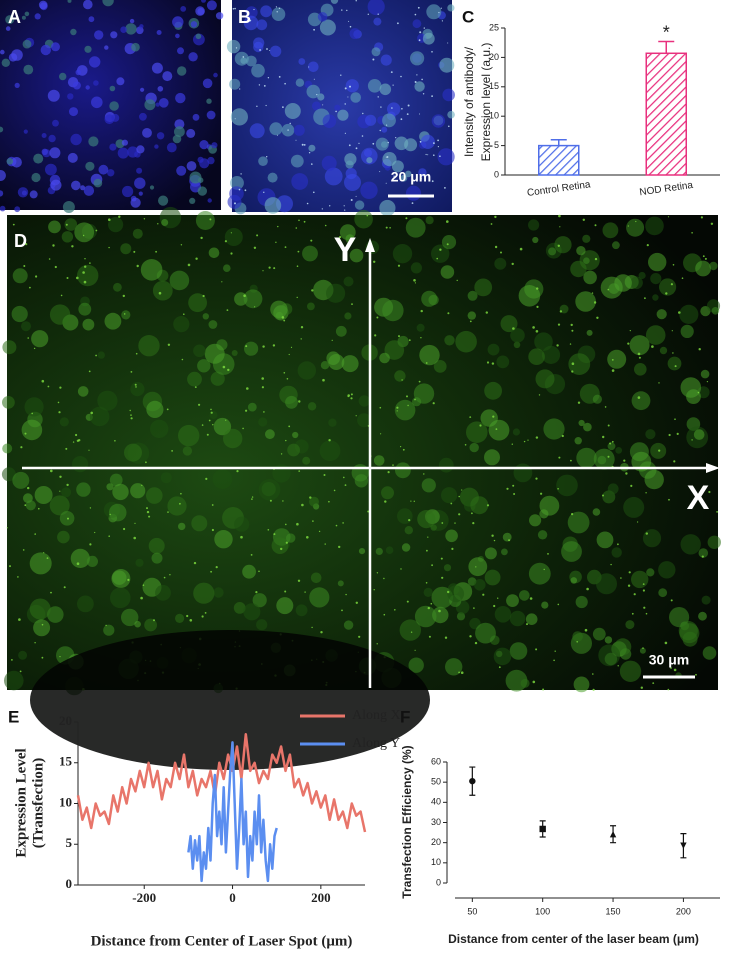 The image size is (736, 959). What do you see at coordinates (370, 245) in the screenshot?
I see `arrow-head` at bounding box center [370, 245].